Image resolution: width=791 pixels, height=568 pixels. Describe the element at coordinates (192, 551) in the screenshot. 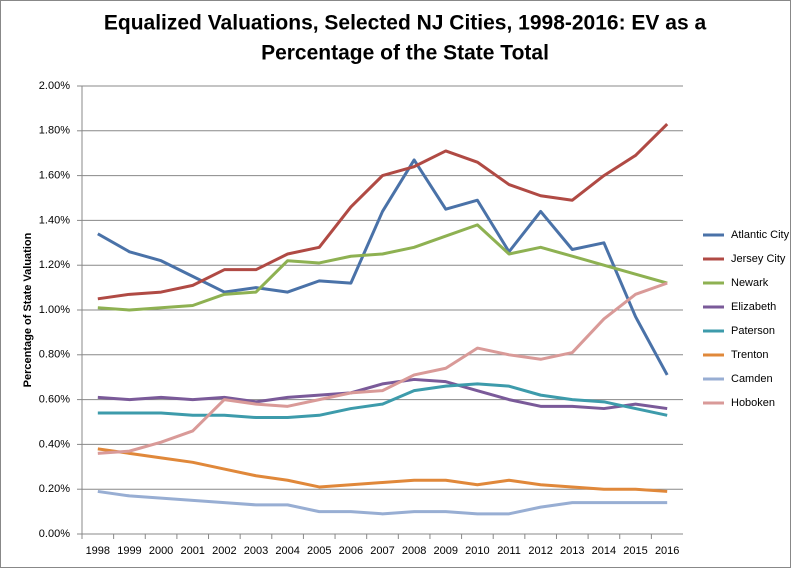

I see `x-tick-label: 2001` at that location.